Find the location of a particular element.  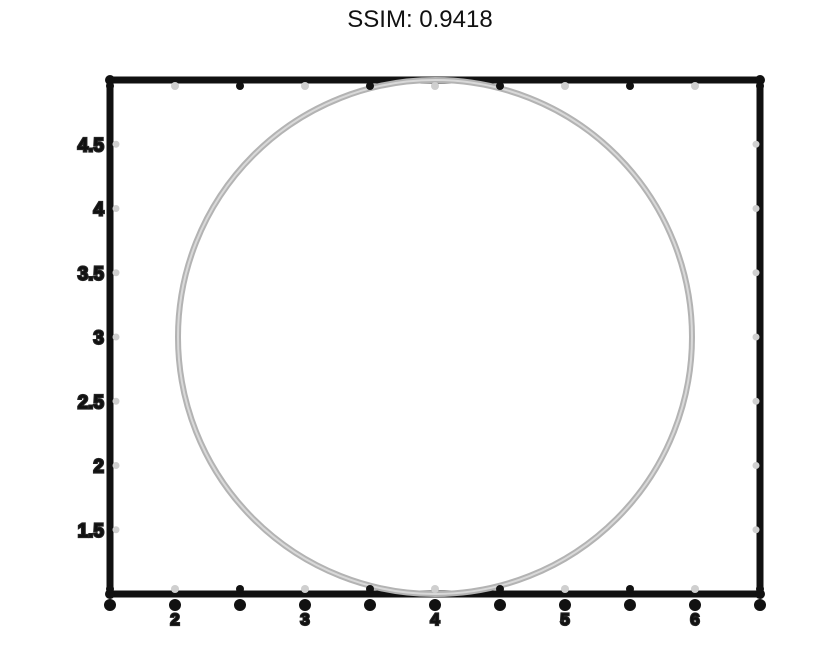

x-tick-label: 2 is located at coordinates (174, 619).